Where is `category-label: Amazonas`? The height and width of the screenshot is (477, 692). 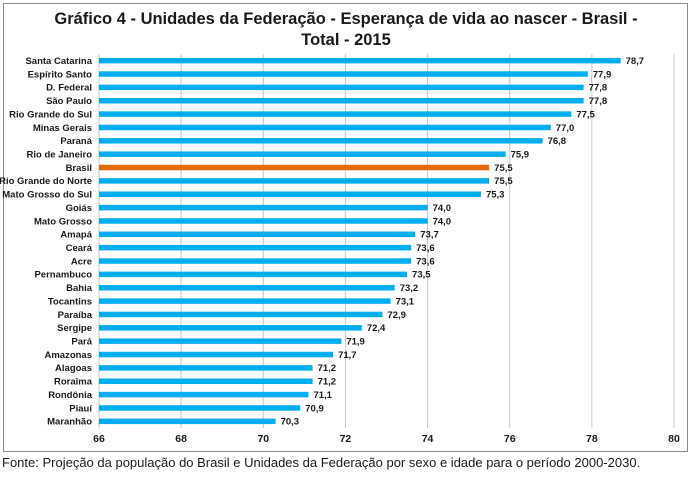
category-label: Amazonas is located at coordinates (68, 355).